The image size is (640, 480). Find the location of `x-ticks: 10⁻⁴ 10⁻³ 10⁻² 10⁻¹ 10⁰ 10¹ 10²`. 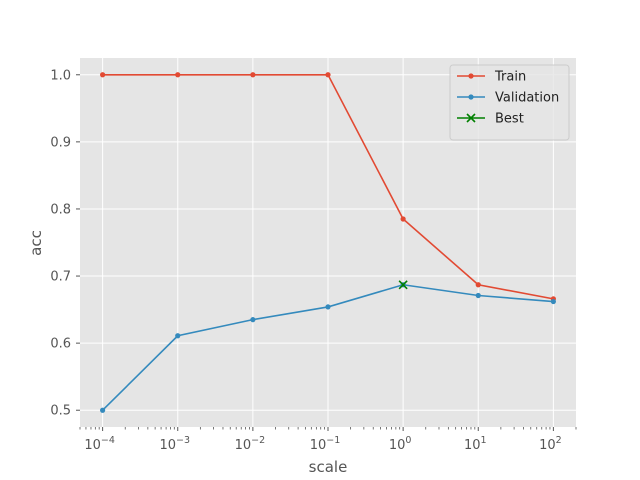

x-ticks: 10⁻⁴ 10⁻³ 10⁻² 10⁻¹ 10⁰ 10¹ 10² is located at coordinates (323, 440).